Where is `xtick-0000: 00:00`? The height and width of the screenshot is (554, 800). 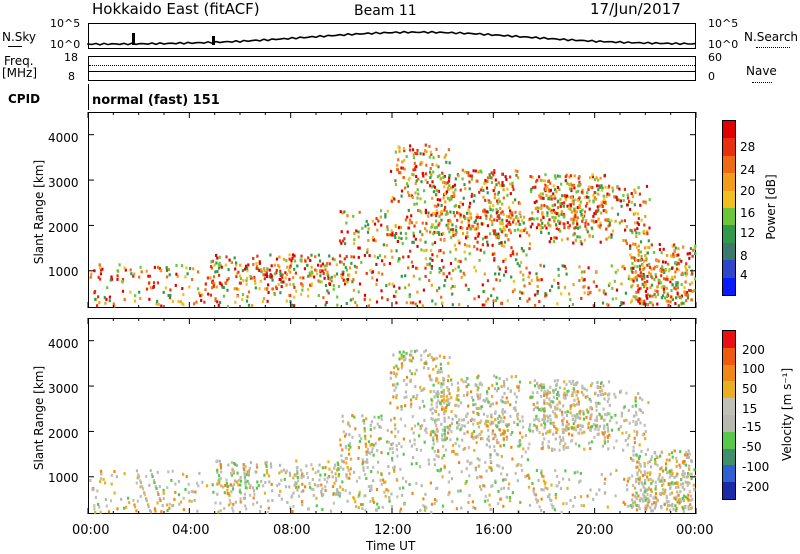 xtick-0000: 00:00 is located at coordinates (91, 530).